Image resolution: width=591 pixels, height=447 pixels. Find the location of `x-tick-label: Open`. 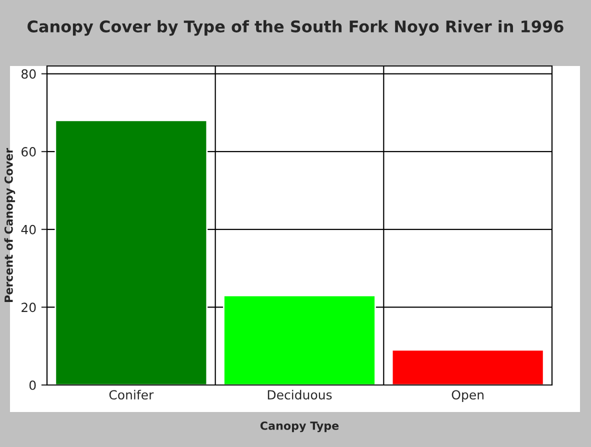

x-tick-label: Open is located at coordinates (468, 396).